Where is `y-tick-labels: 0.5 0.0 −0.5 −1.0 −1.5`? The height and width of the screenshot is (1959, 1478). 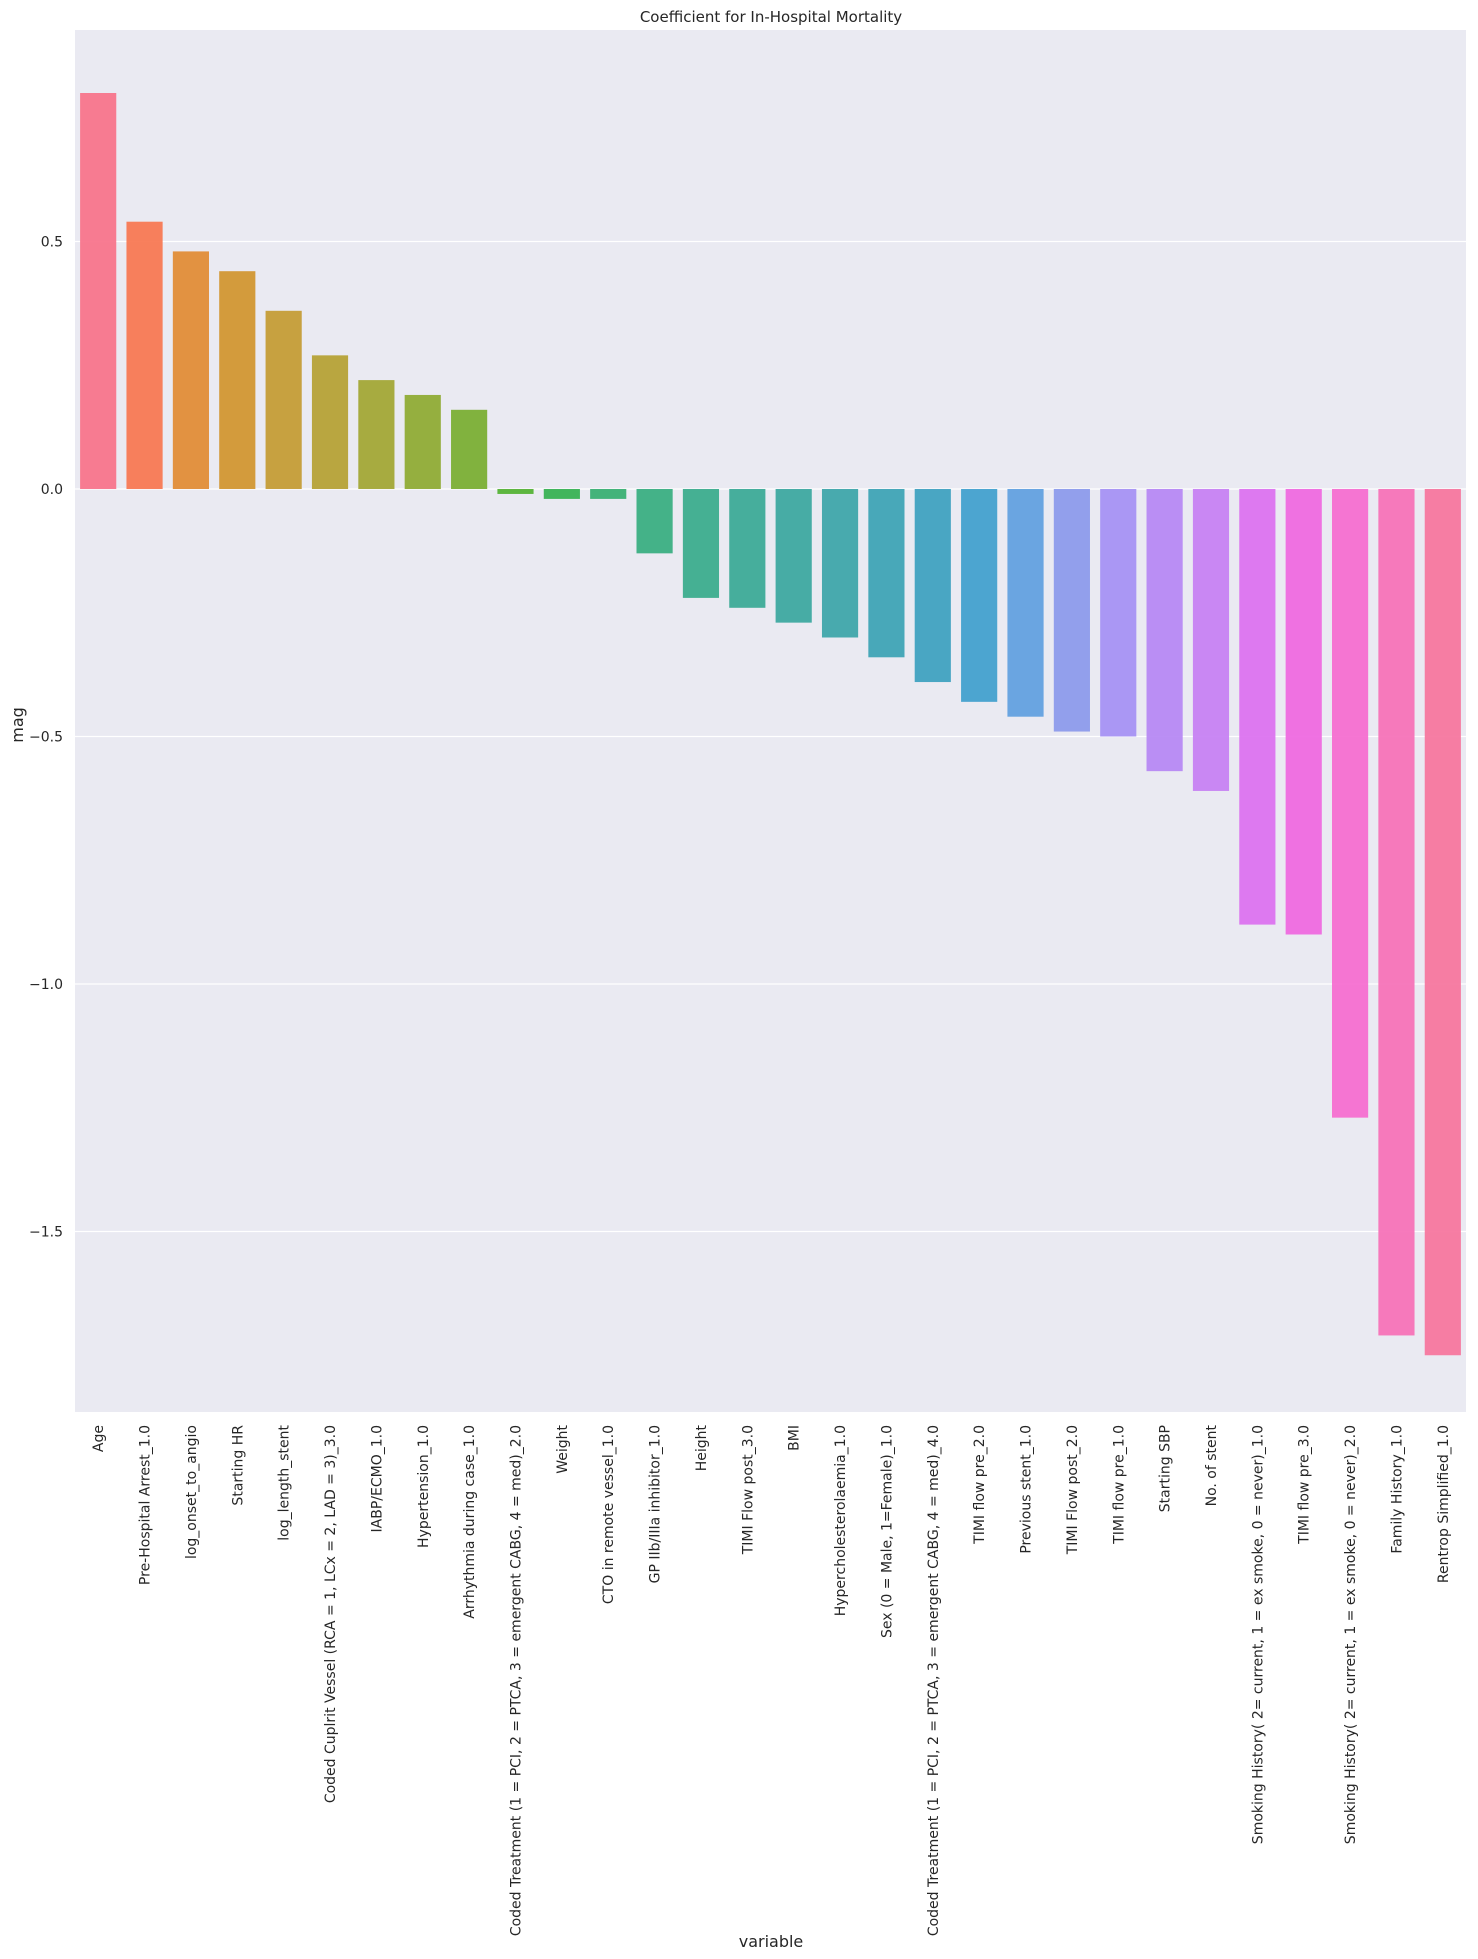
y-tick-labels: 0.5 0.0 −0.5 −1.0 −1.5 is located at coordinates (46, 738).